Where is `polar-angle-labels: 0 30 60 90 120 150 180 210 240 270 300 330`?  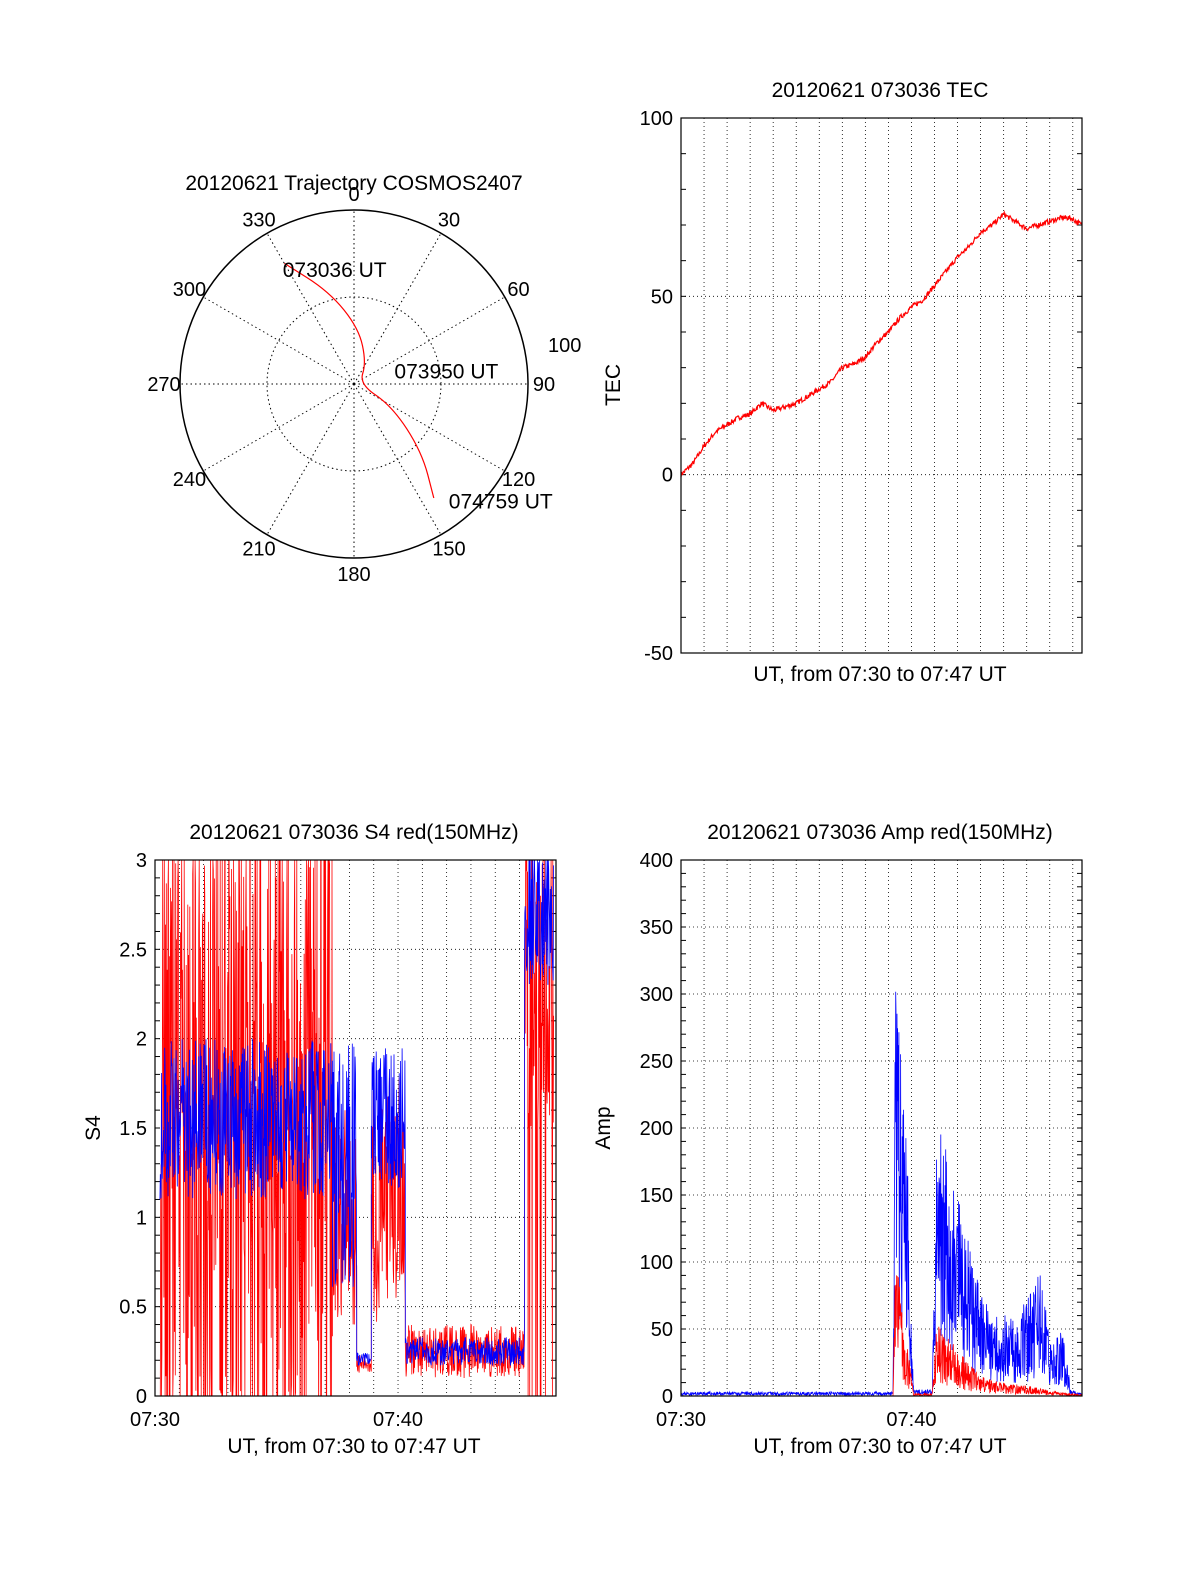
polar-angle-labels: 0 30 60 90 120 150 180 210 240 270 300 330 is located at coordinates (351, 385).